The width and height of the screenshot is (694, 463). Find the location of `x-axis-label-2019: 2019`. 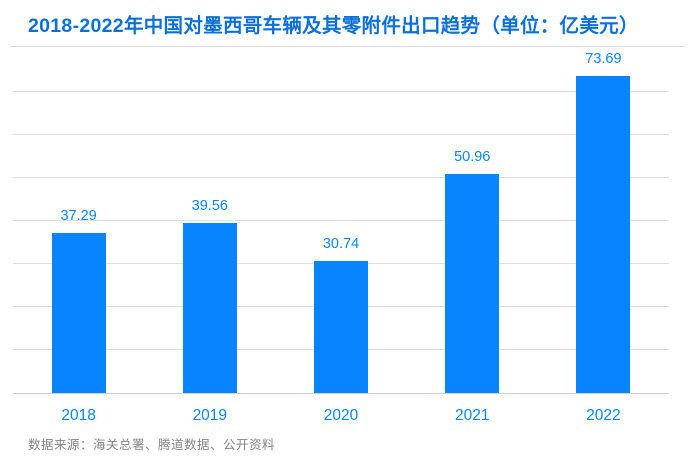

x-axis-label-2019: 2019 is located at coordinates (210, 415).